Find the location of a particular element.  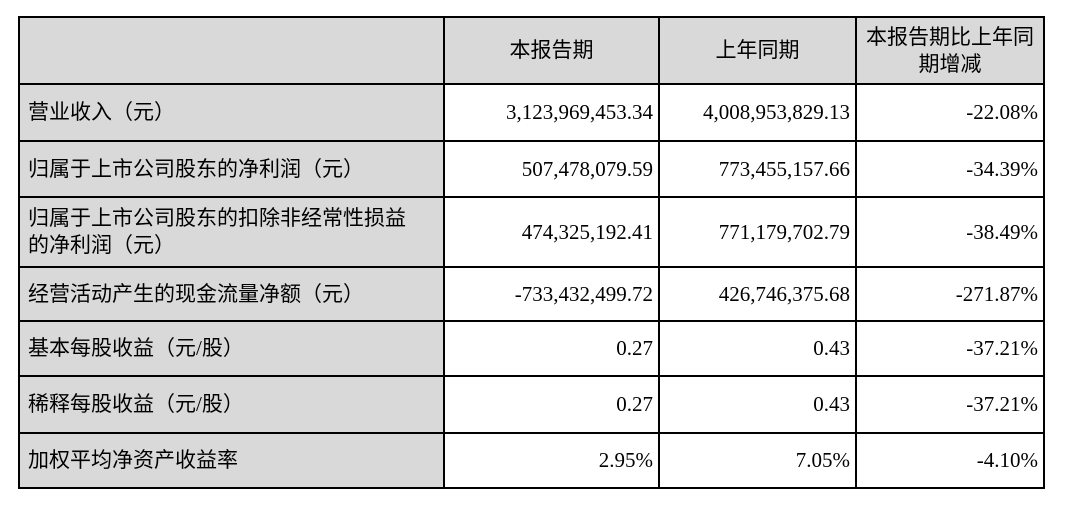

header-current-period: 本报告期 is located at coordinates (551, 50).